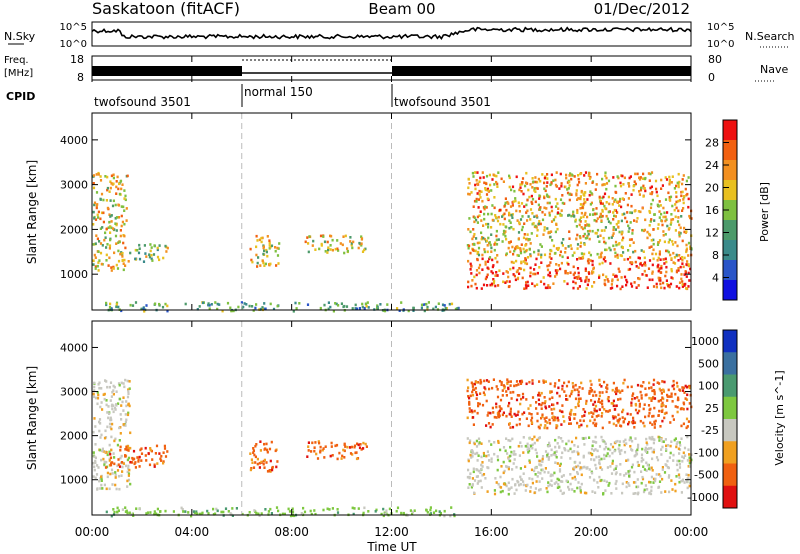 The image size is (800, 554). What do you see at coordinates (73, 27) in the screenshot?
I see `nsky-tick-top: 10^5` at bounding box center [73, 27].